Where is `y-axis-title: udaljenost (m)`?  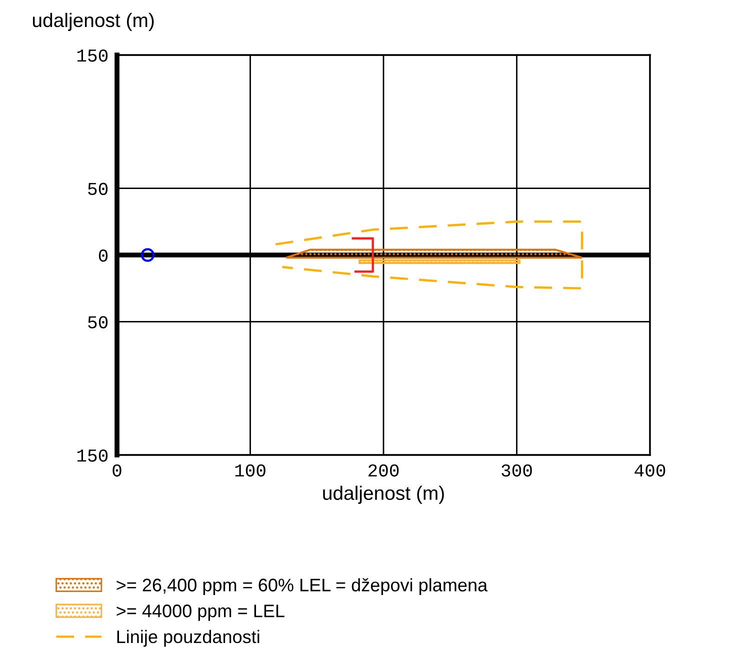 y-axis-title: udaljenost (m) is located at coordinates (93, 21).